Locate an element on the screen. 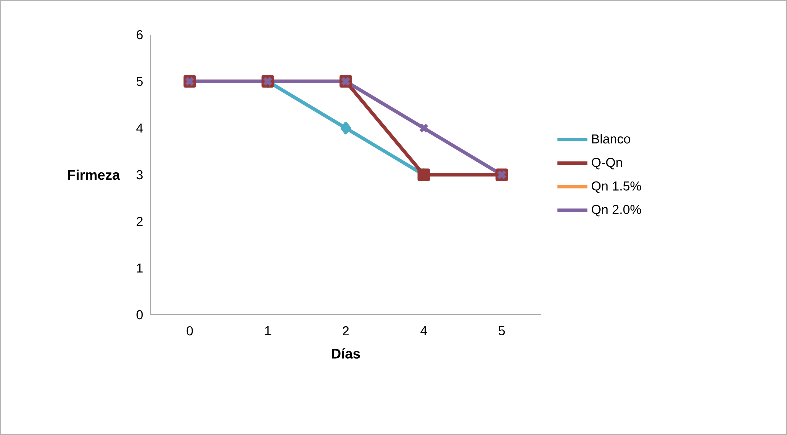 This screenshot has width=787, height=435. y-tick-label: 1 is located at coordinates (140, 268).